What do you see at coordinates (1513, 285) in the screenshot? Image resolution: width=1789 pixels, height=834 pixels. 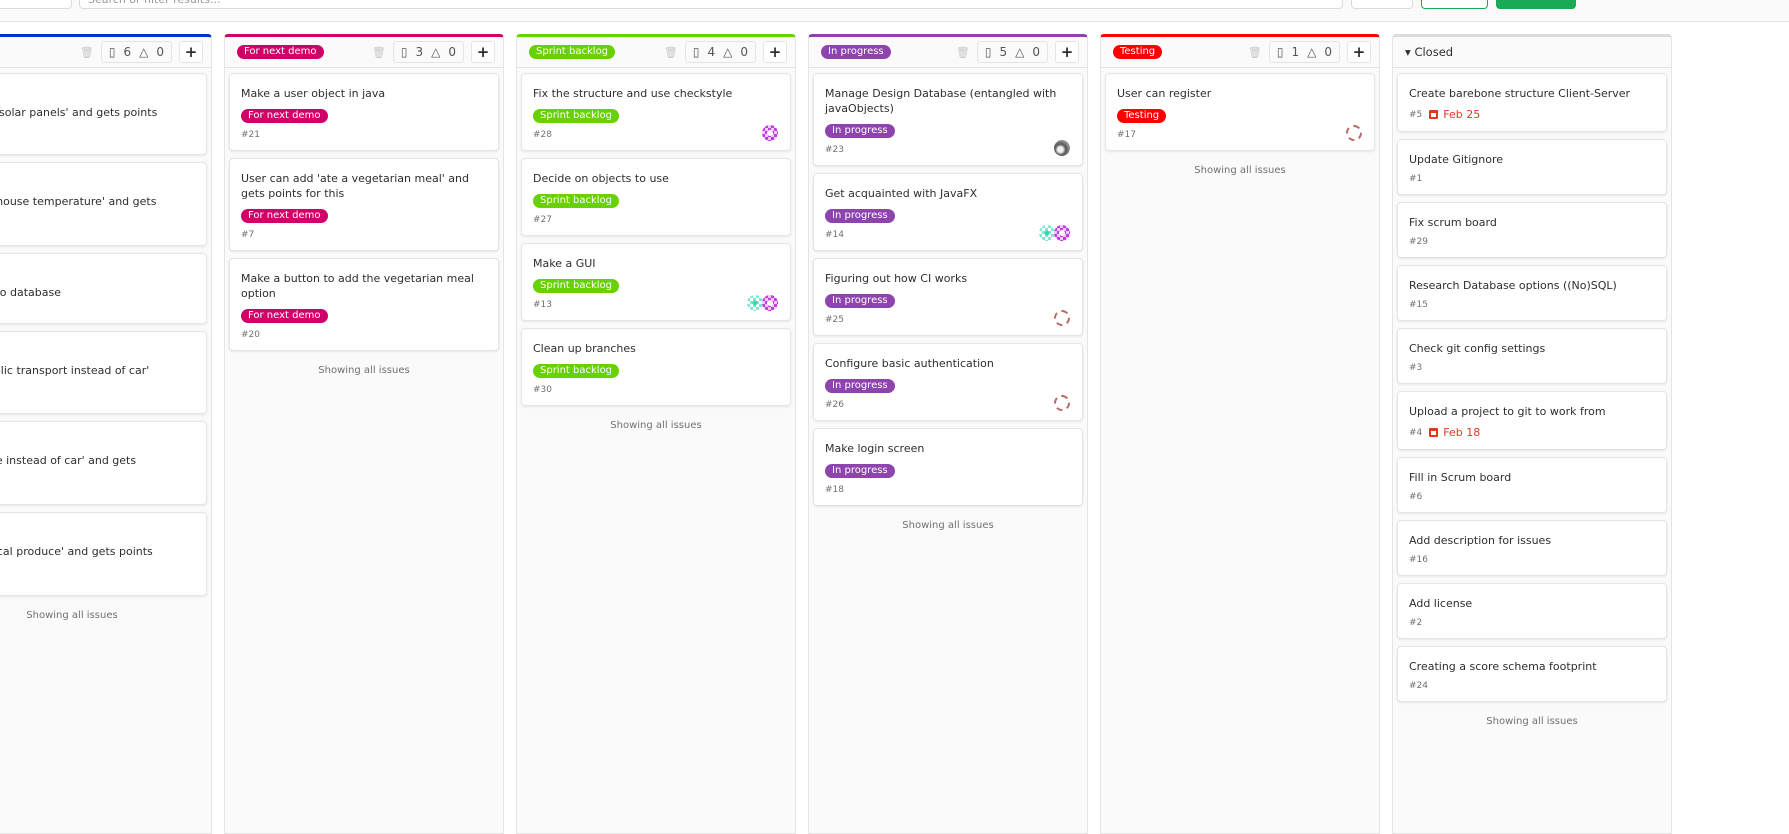 I see `issue-title: Research Database options ((No)SQL)` at bounding box center [1513, 285].